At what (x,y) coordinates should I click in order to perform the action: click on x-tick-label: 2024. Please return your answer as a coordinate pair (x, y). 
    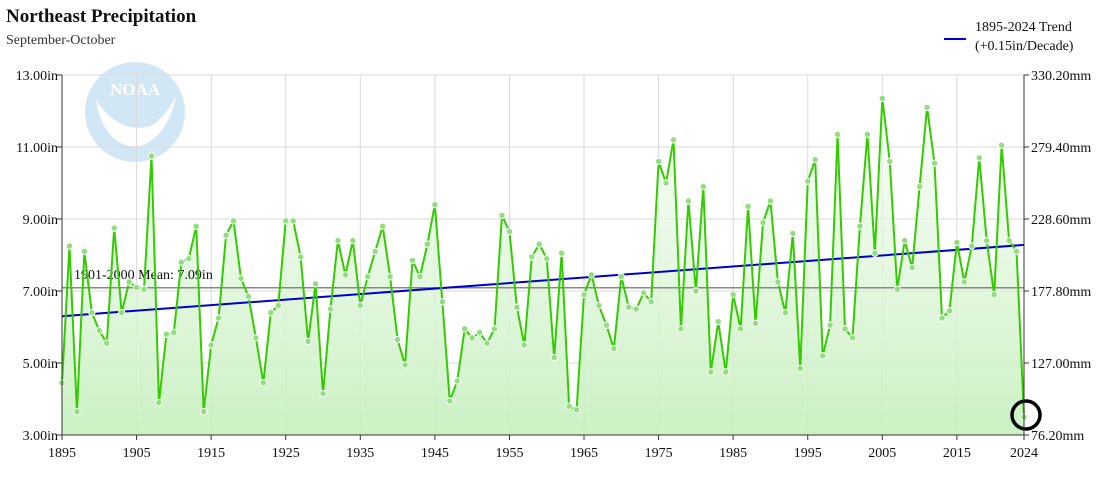
    Looking at the image, I should click on (1024, 453).